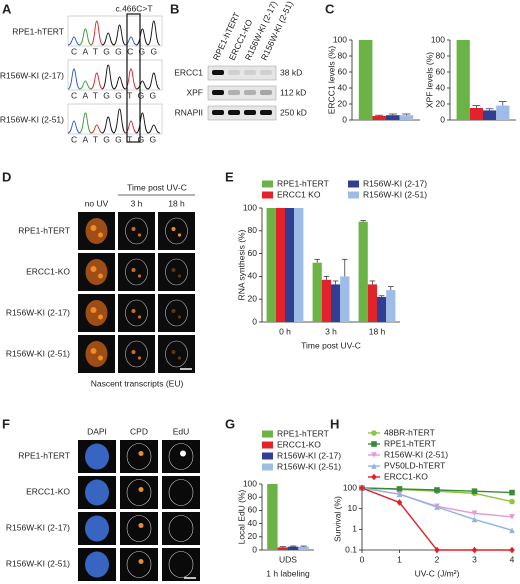 The height and width of the screenshot is (584, 520). I want to click on mutation-box, so click(133, 78).